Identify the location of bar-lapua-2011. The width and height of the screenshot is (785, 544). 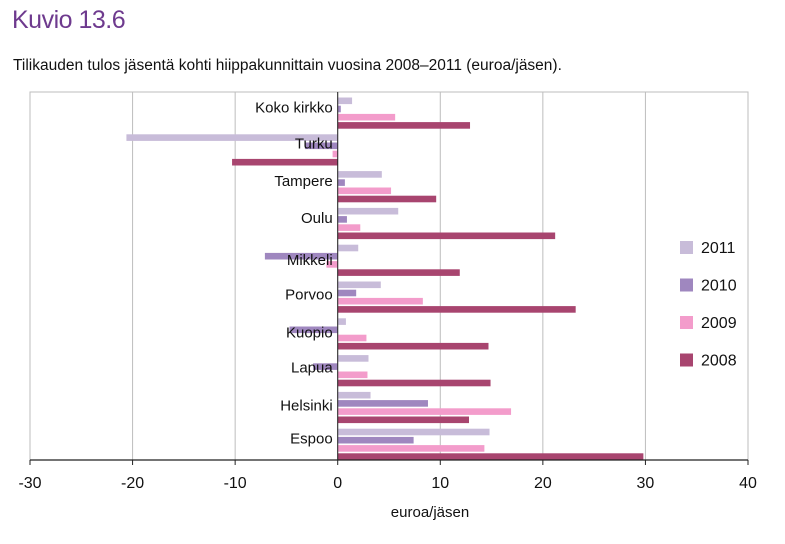
(353, 358).